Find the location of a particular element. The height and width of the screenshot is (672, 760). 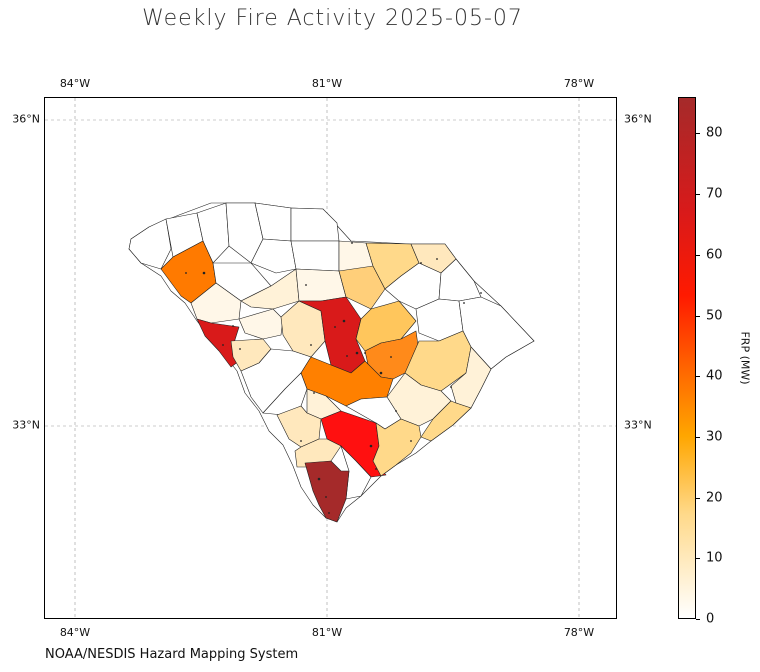

colorbar-tick-label: 30 is located at coordinates (714, 437).